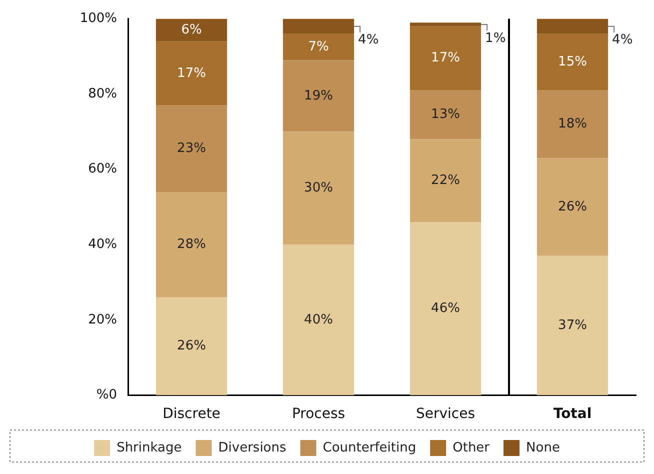 This screenshot has height=474, width=654. I want to click on data-label: 6%, so click(191, 30).